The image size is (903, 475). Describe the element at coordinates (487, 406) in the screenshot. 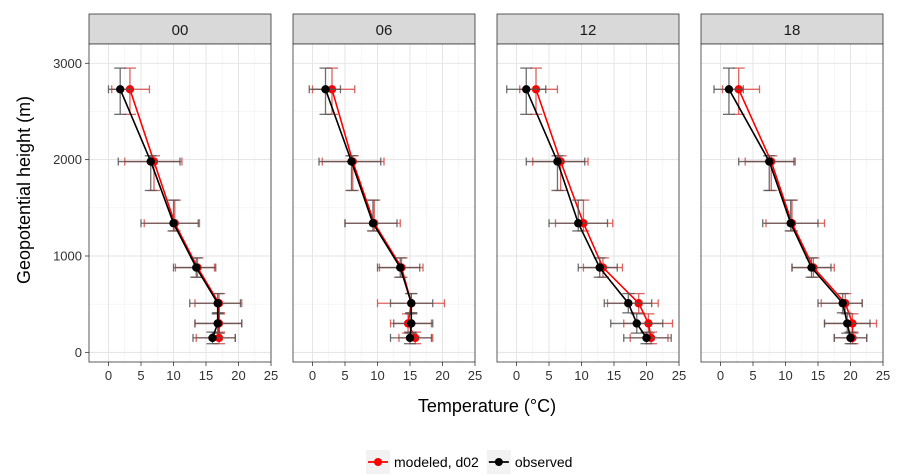

I see `x-axis-title: Temperature (°C)` at that location.